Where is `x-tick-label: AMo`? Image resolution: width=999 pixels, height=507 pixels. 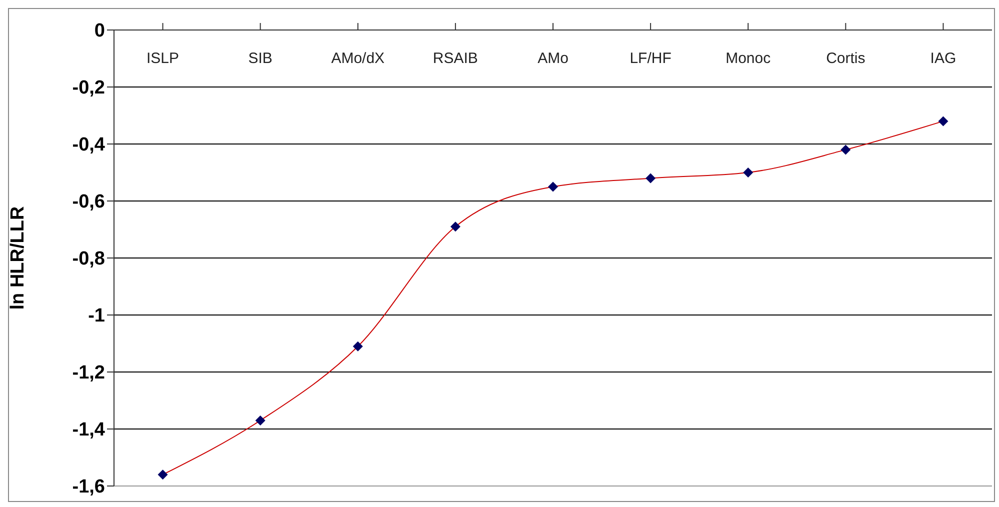
x-tick-label: AMo is located at coordinates (553, 58).